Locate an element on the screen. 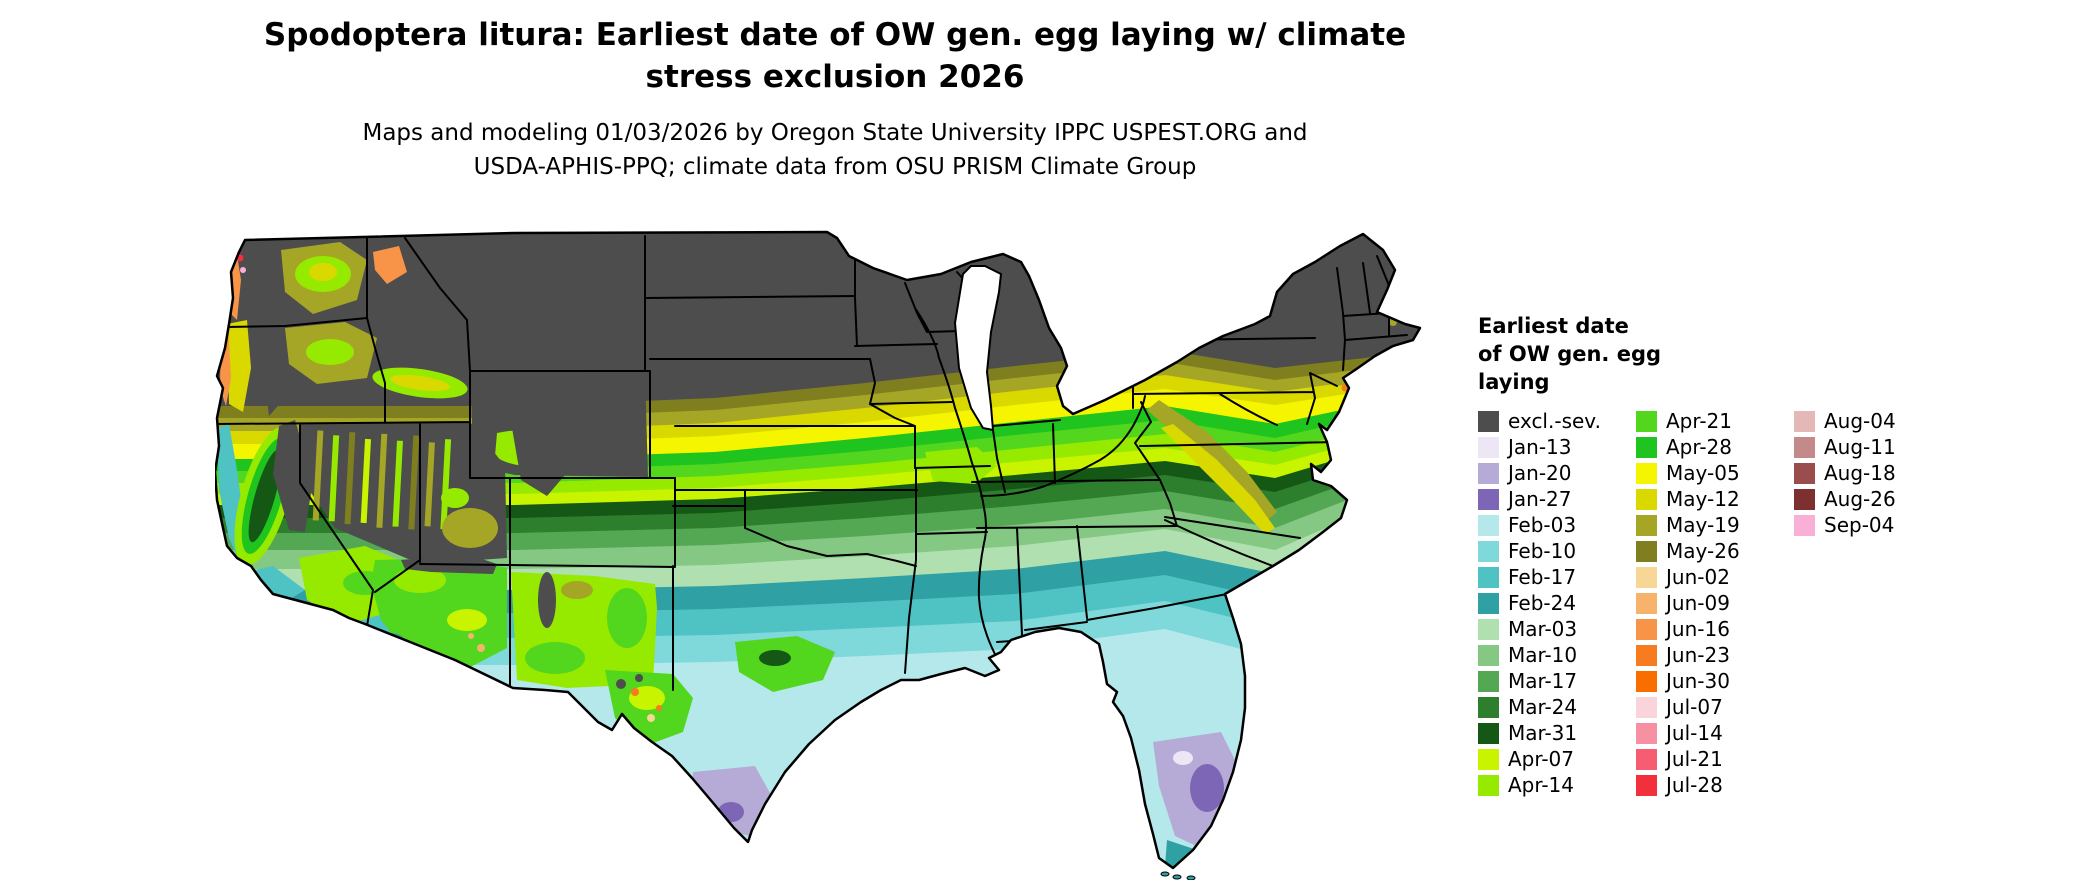  legend-item: Jun-02 is located at coordinates (1707, 577).